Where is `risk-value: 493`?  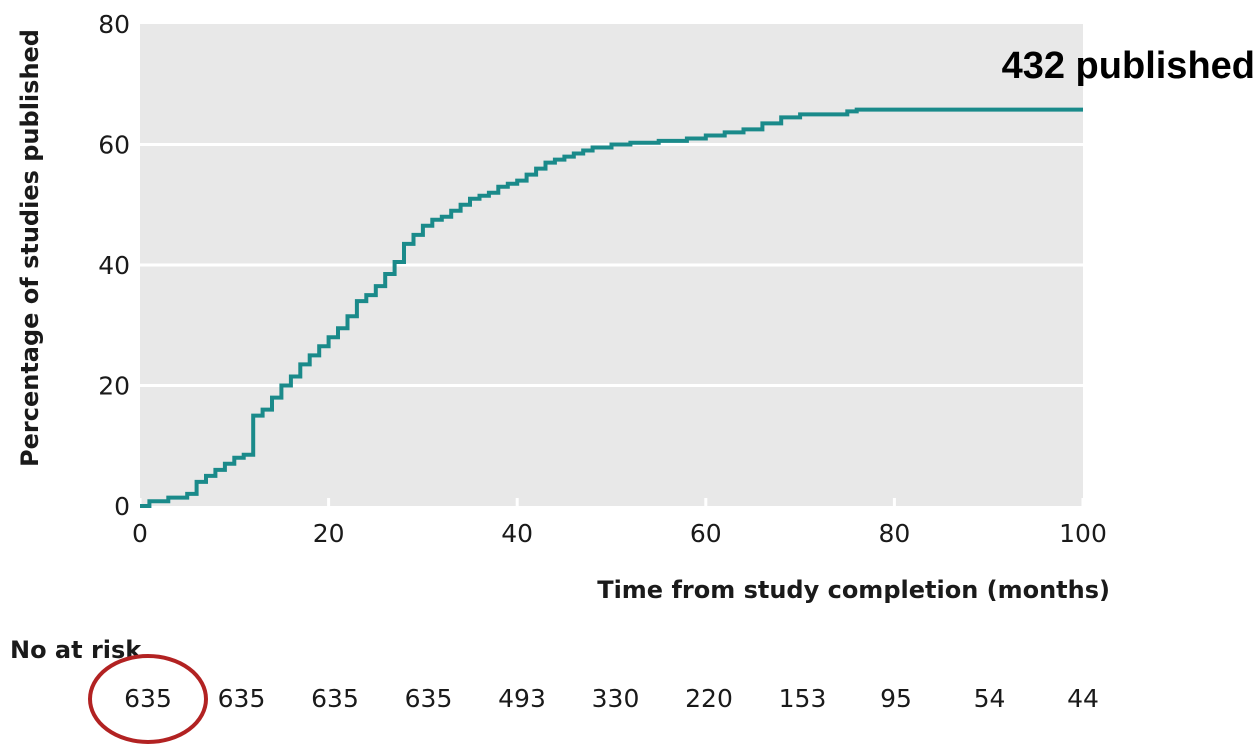
risk-value: 493 is located at coordinates (522, 698).